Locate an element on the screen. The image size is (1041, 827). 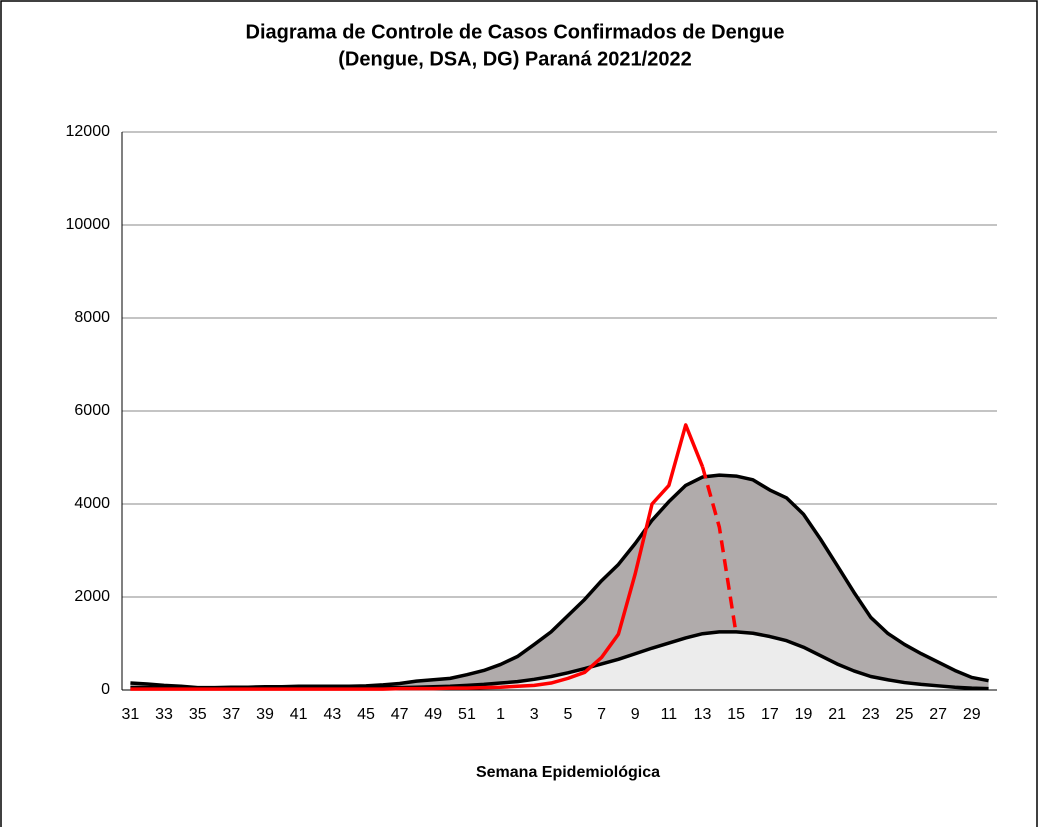
x-tick-label: 35 is located at coordinates (198, 714).